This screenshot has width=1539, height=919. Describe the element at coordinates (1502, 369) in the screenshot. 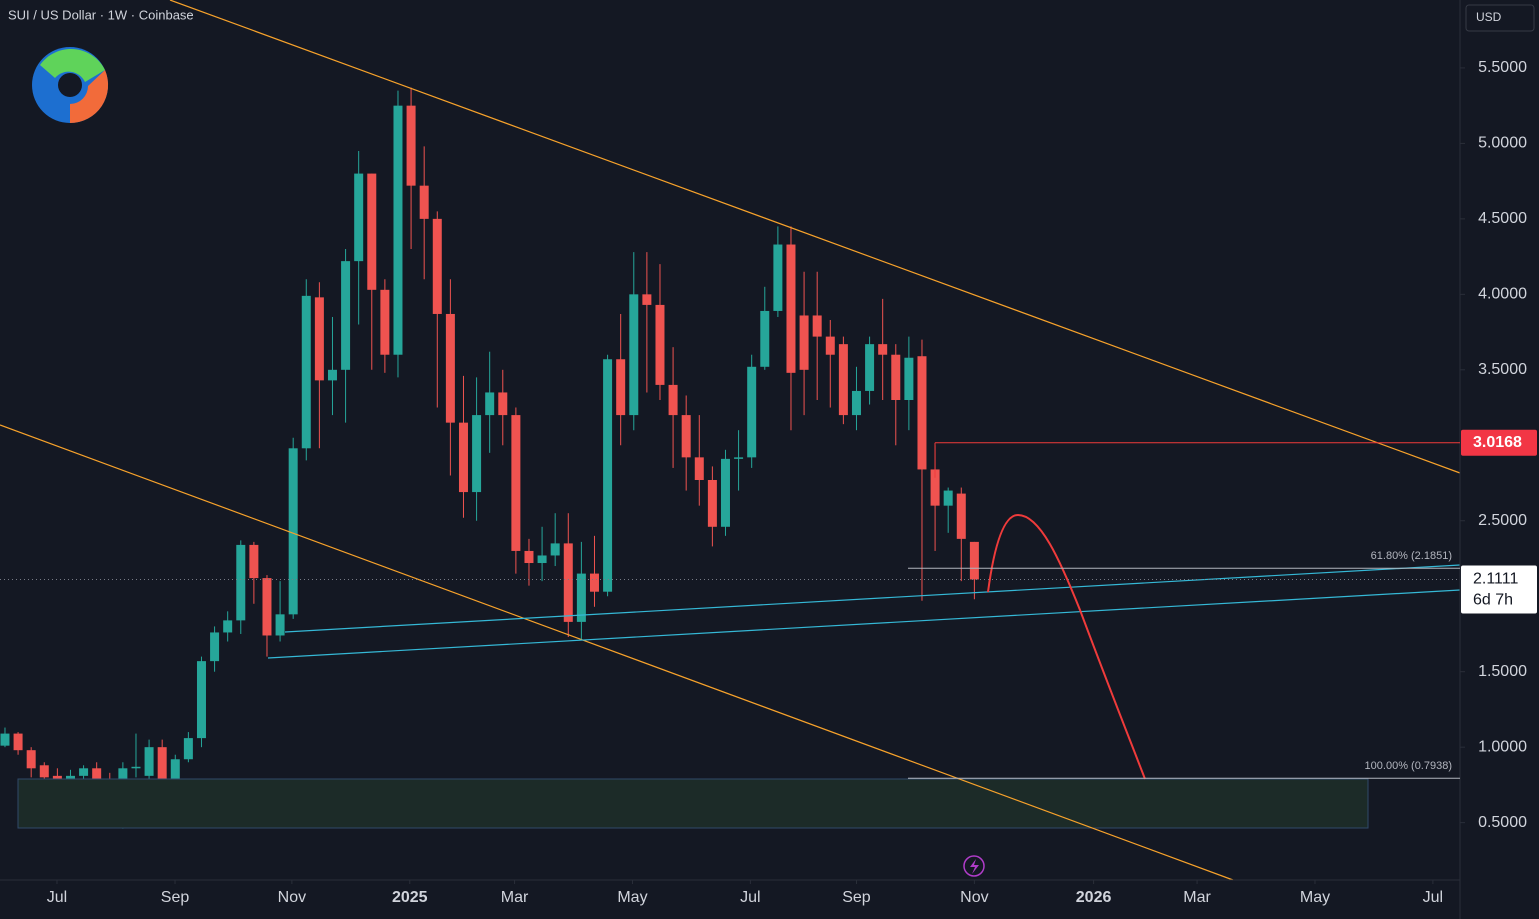

I see `y-tick-label: 3.5000` at that location.